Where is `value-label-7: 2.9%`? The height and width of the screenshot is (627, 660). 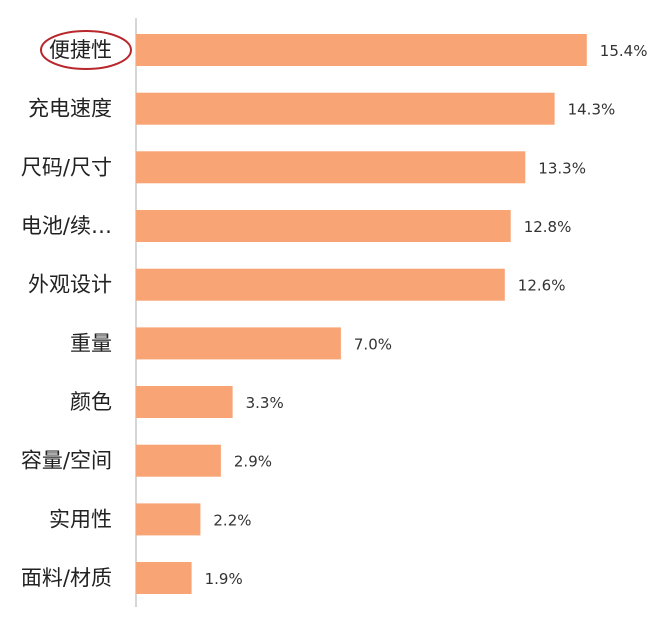 value-label-7: 2.9% is located at coordinates (253, 462).